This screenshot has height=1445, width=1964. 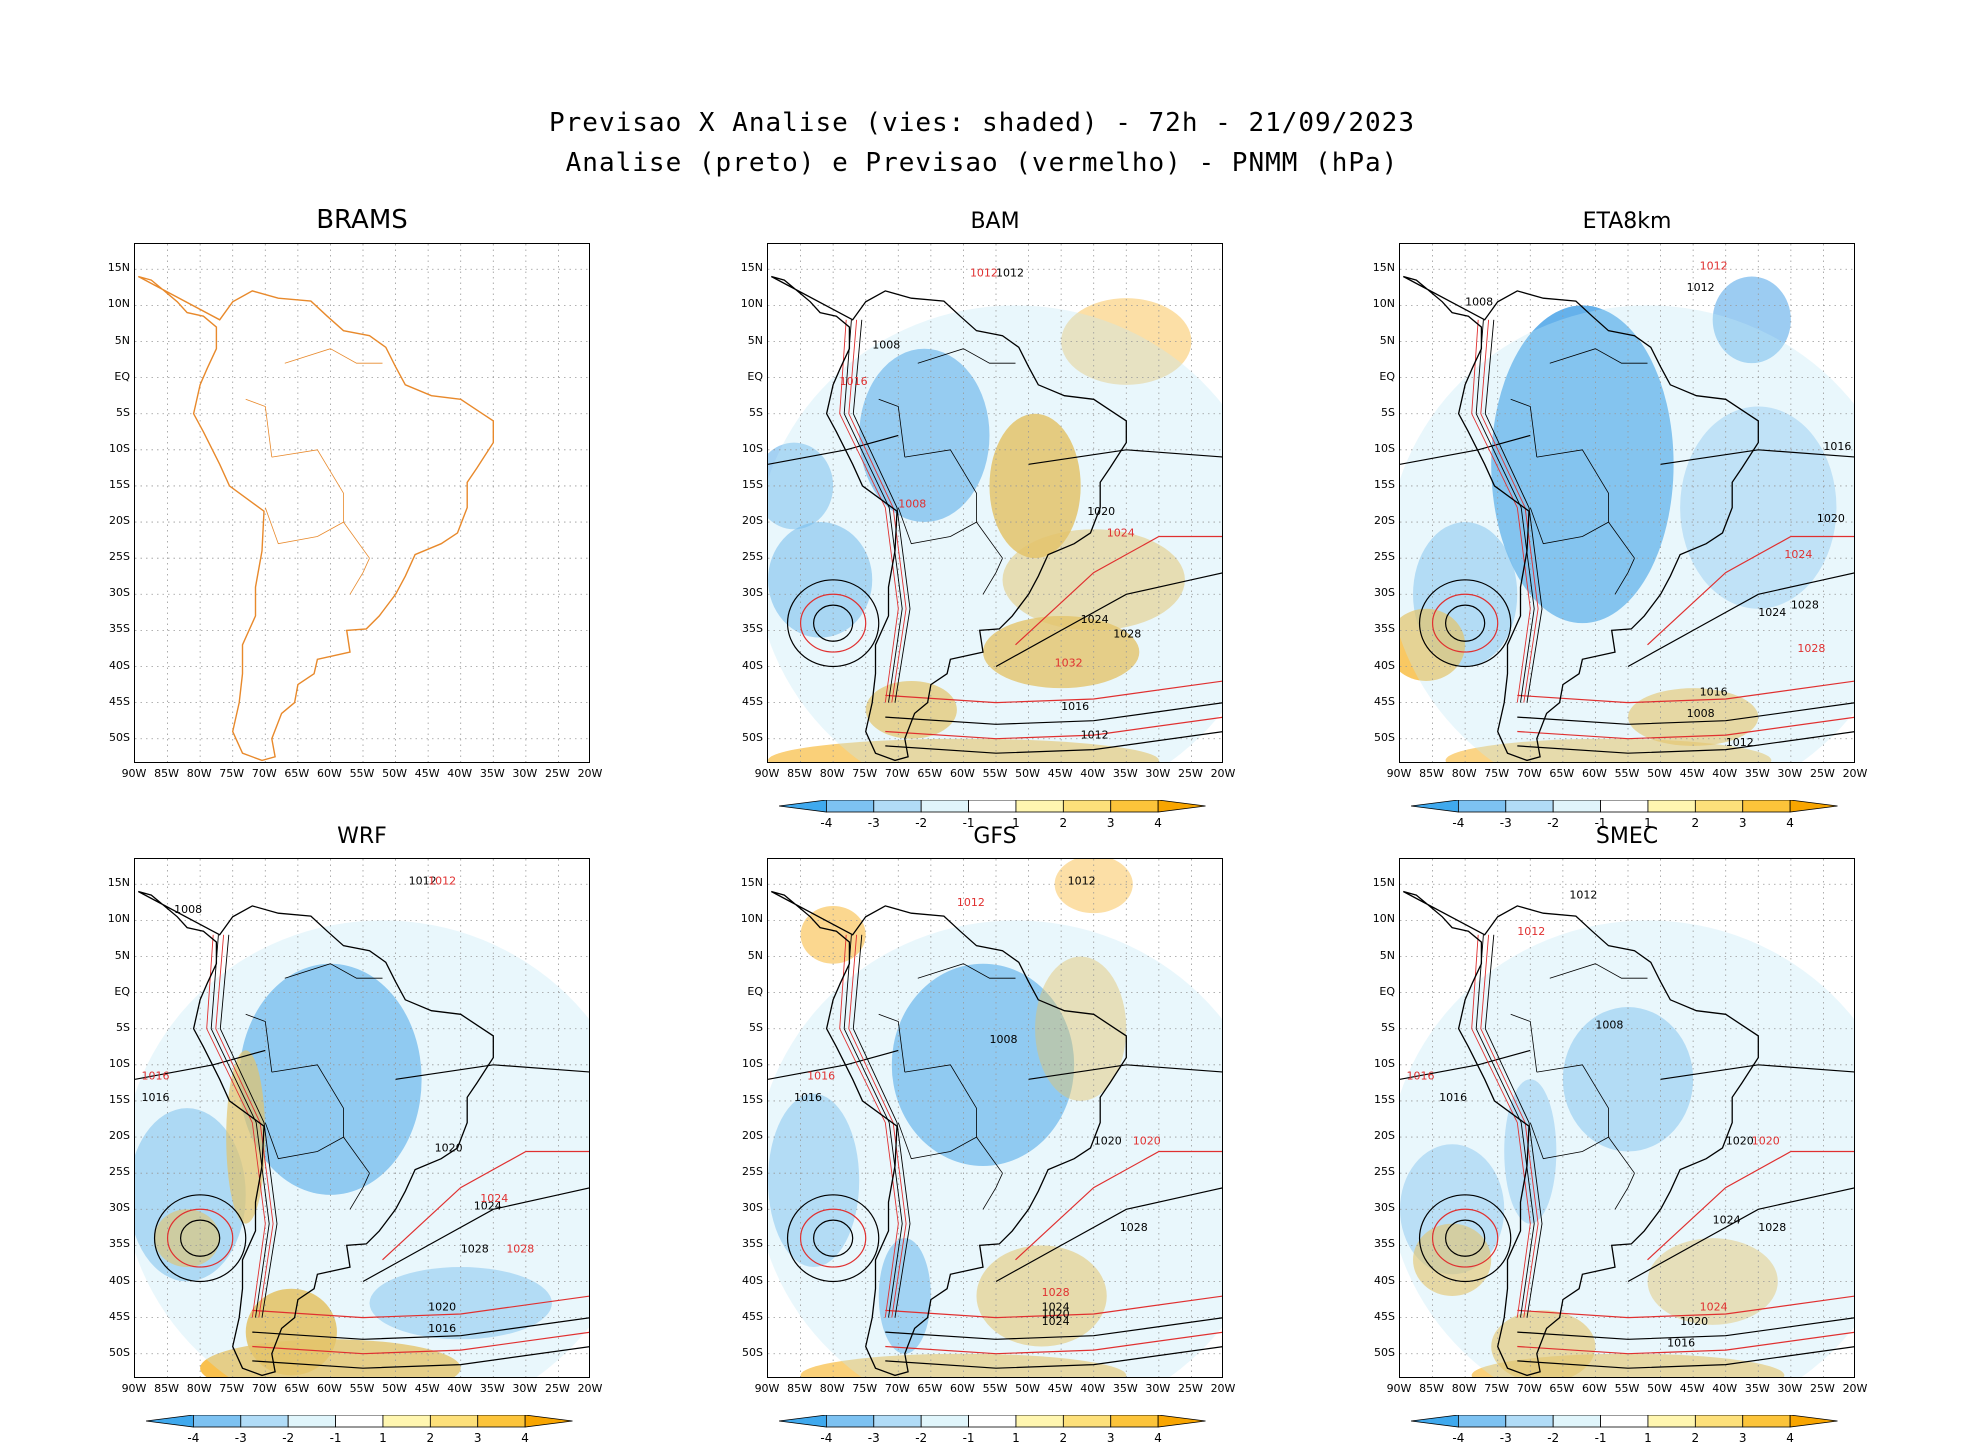 I want to click on contour-label: 1020, so click(x=1740, y=1140).